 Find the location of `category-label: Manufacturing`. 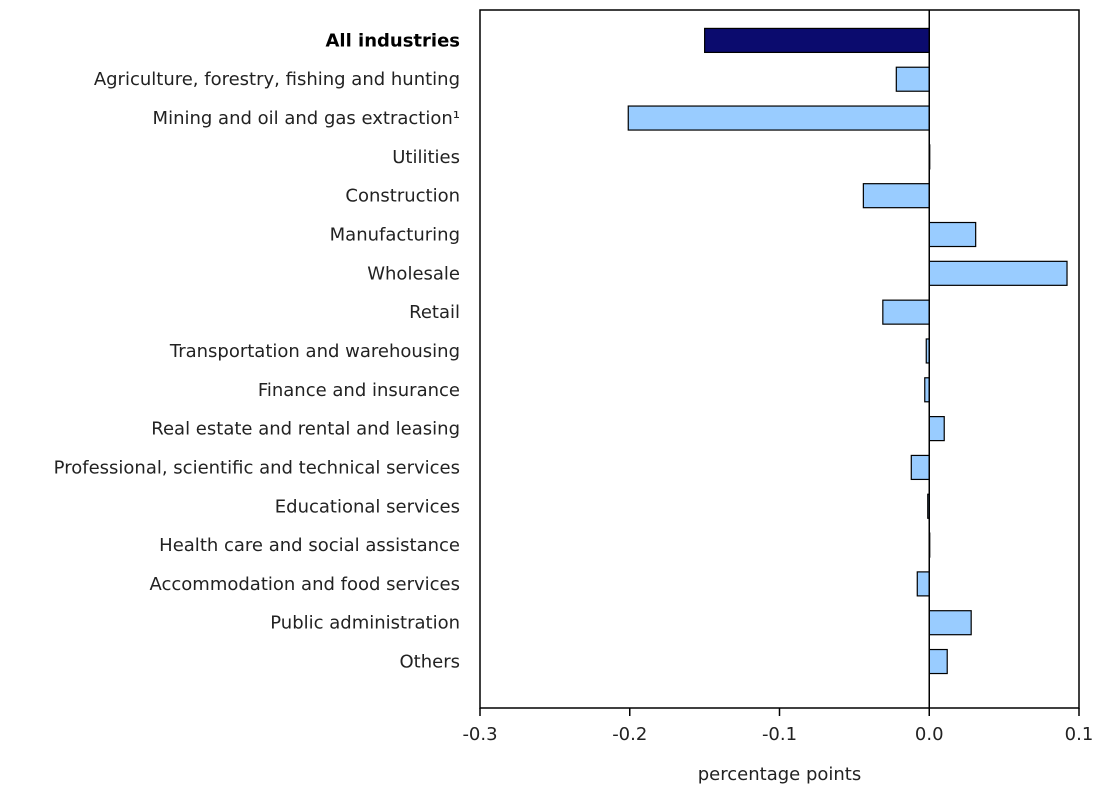

category-label: Manufacturing is located at coordinates (395, 235).